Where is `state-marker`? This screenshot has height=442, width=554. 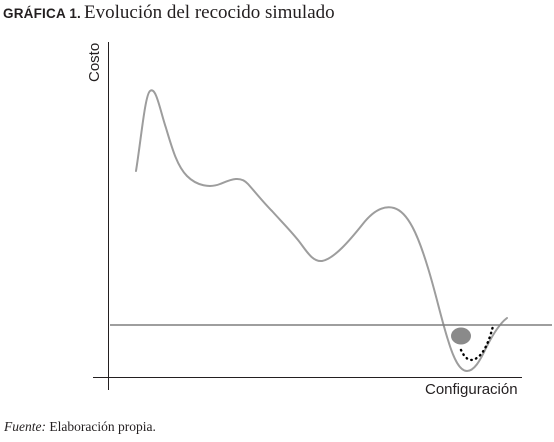 state-marker is located at coordinates (461, 336).